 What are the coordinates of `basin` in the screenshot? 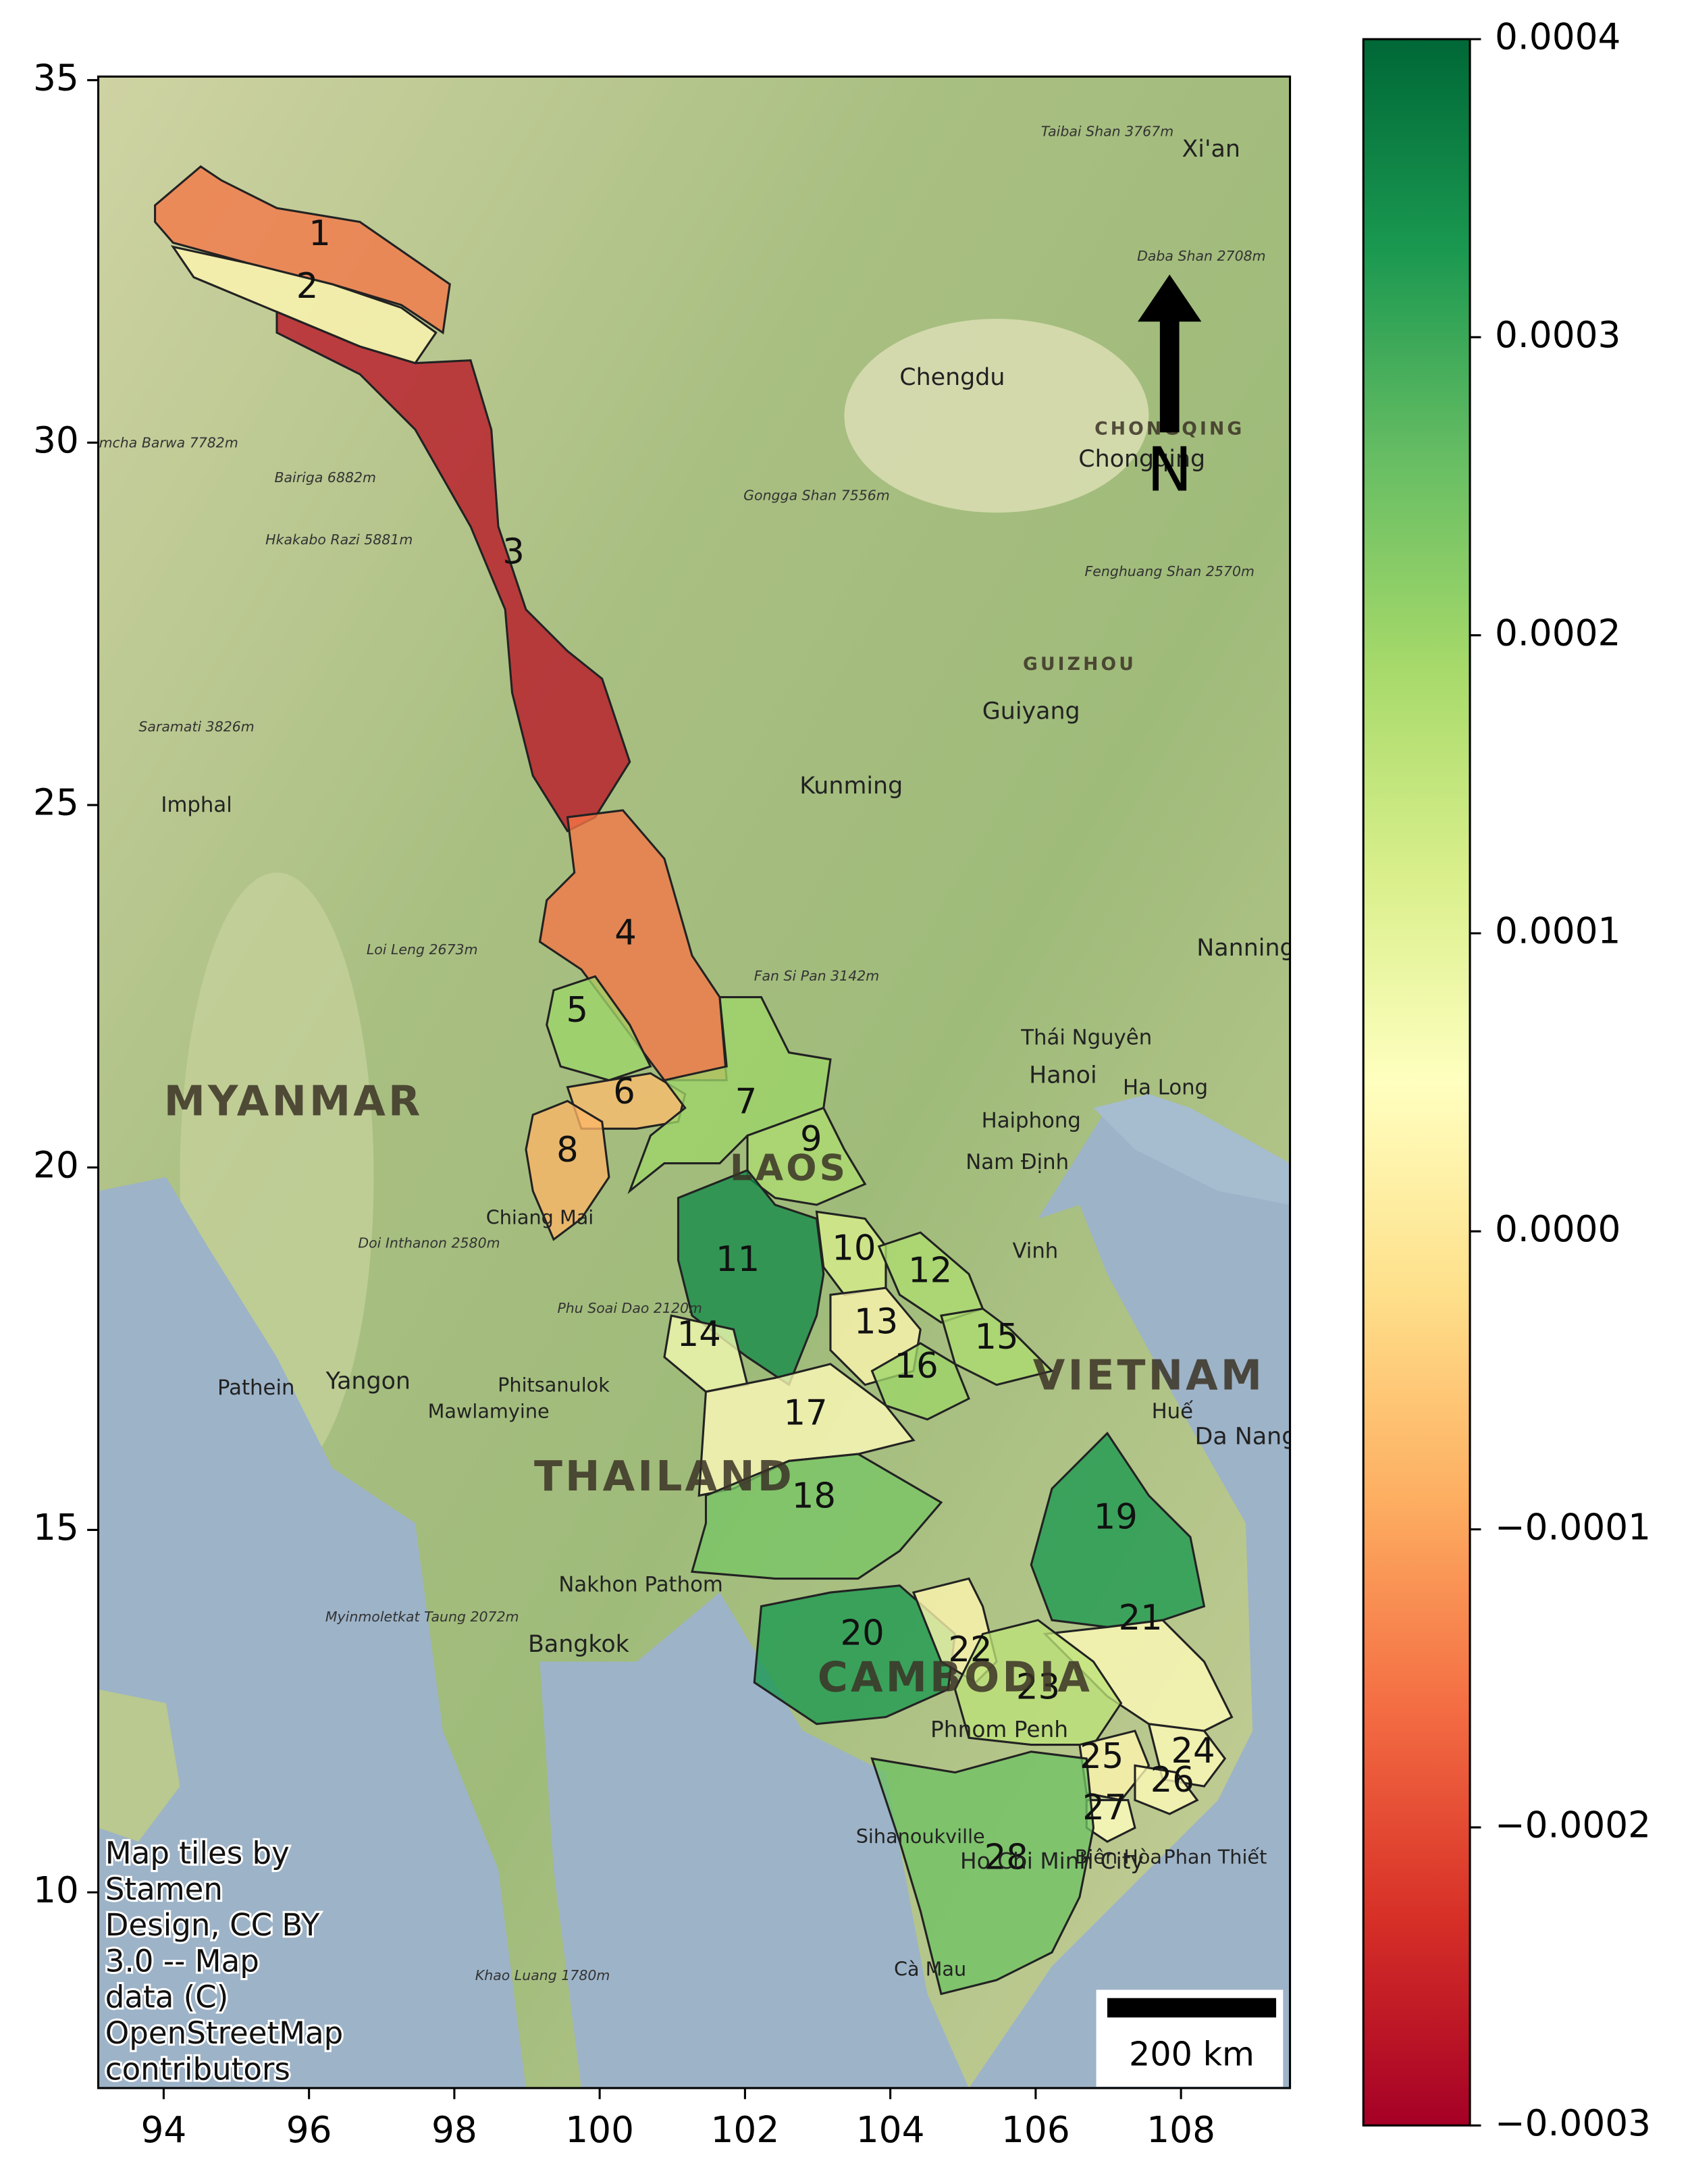 It's located at (996, 416).